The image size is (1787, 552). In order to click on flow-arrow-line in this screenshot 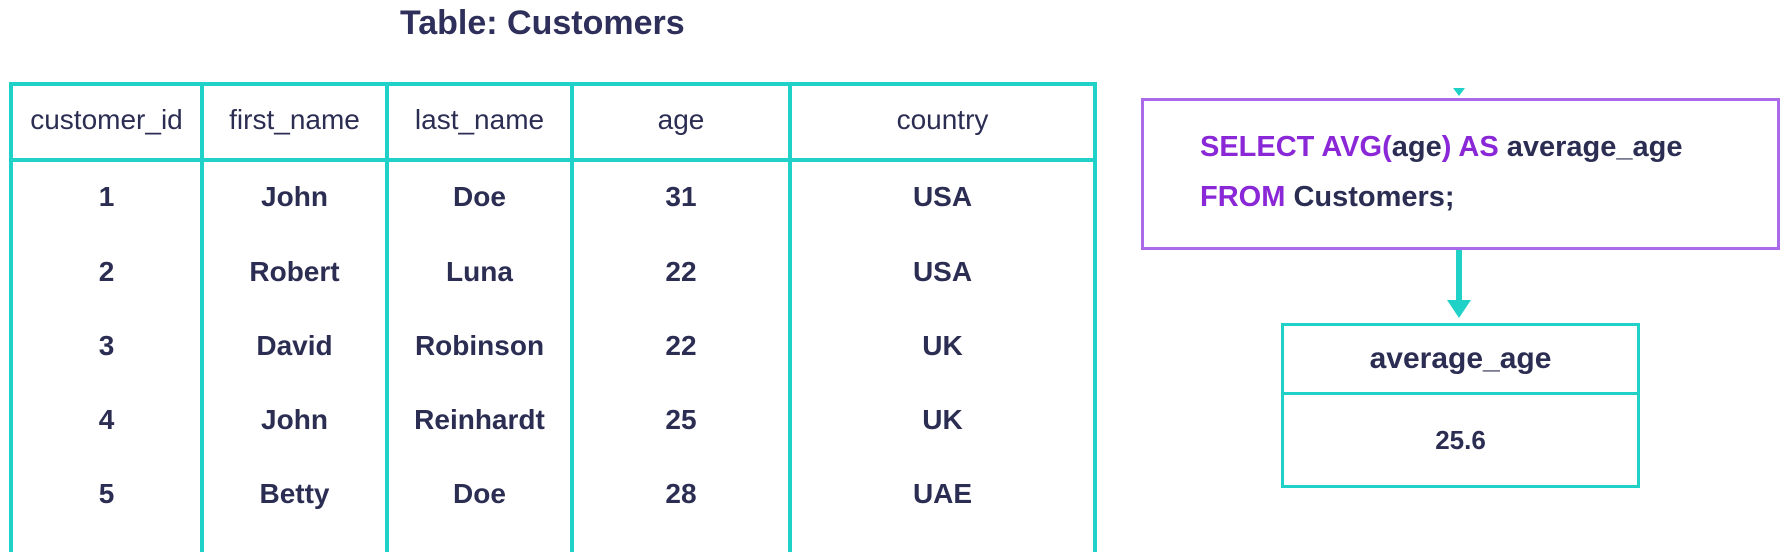, I will do `click(1459, 276)`.